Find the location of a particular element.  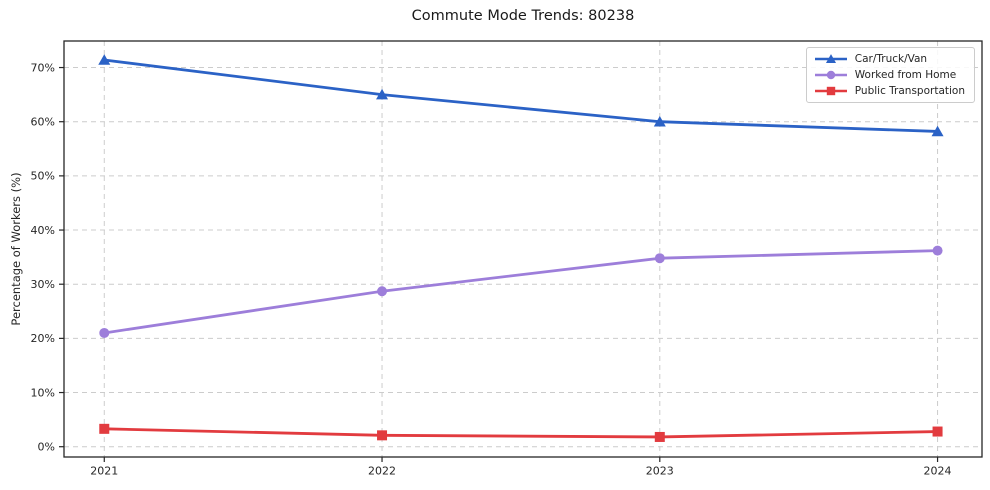

x-tick-label: 2024 is located at coordinates (938, 471).